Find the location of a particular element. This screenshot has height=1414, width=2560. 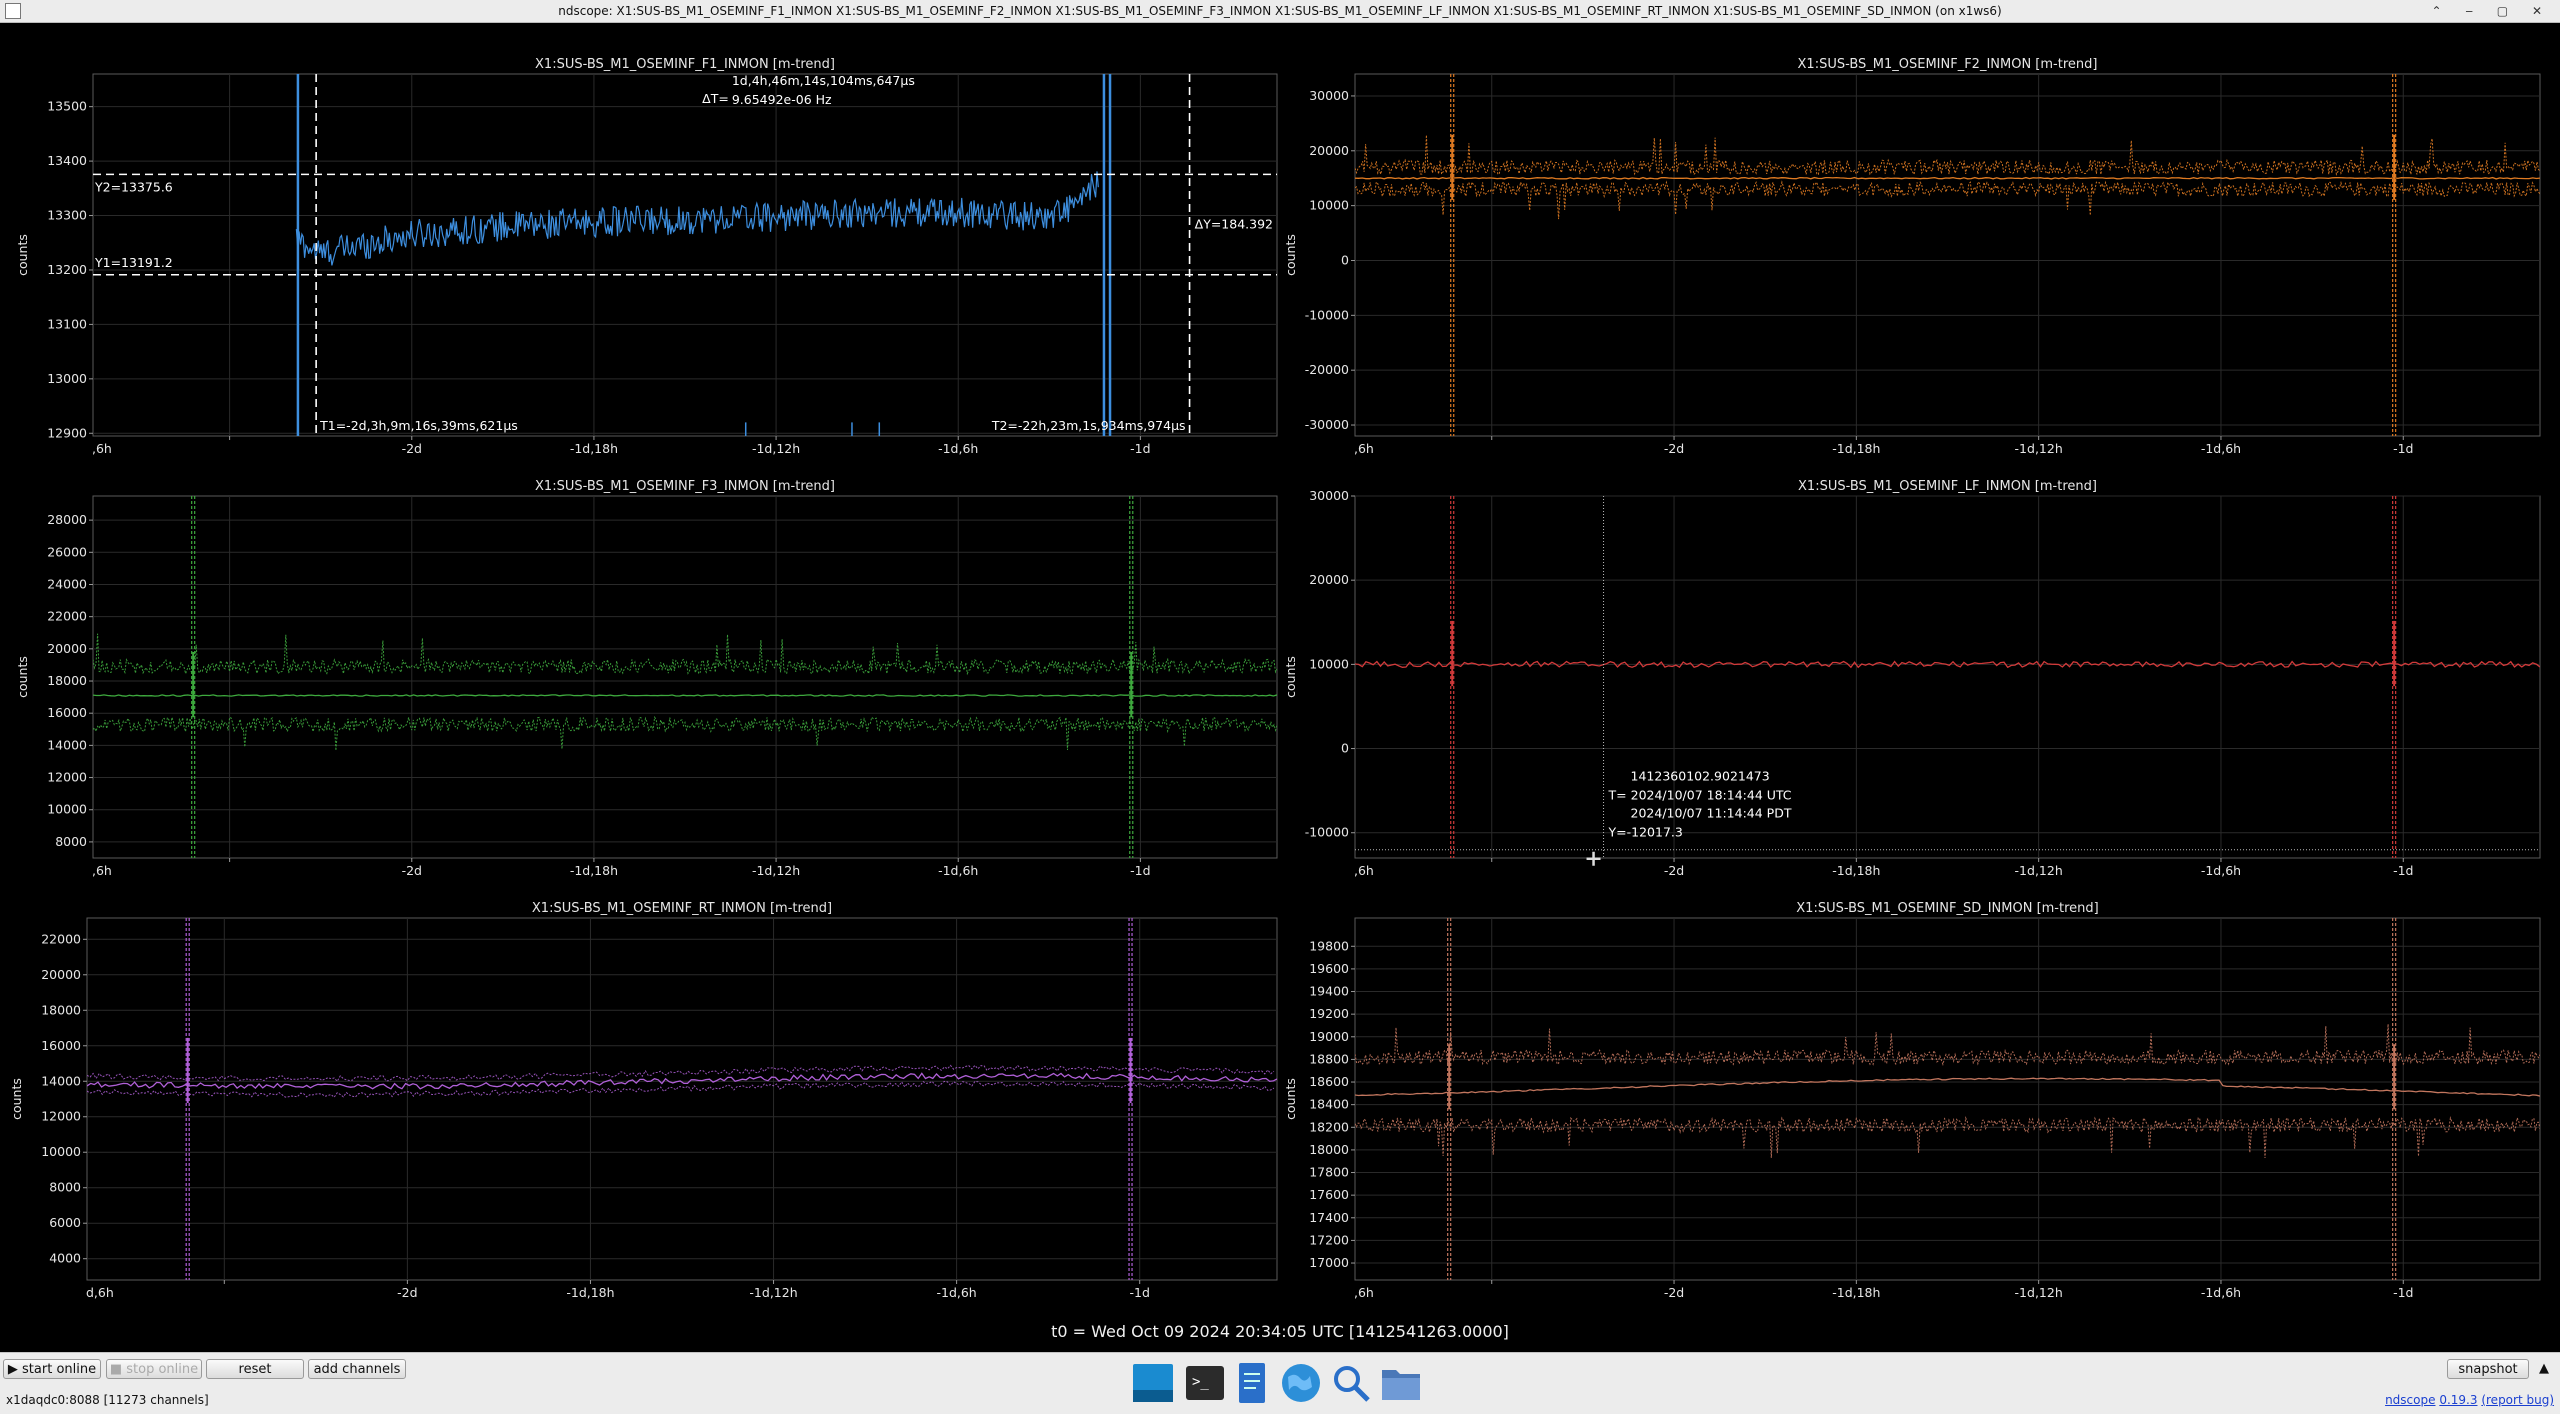

y-tick-label: 26000 is located at coordinates (67, 551).